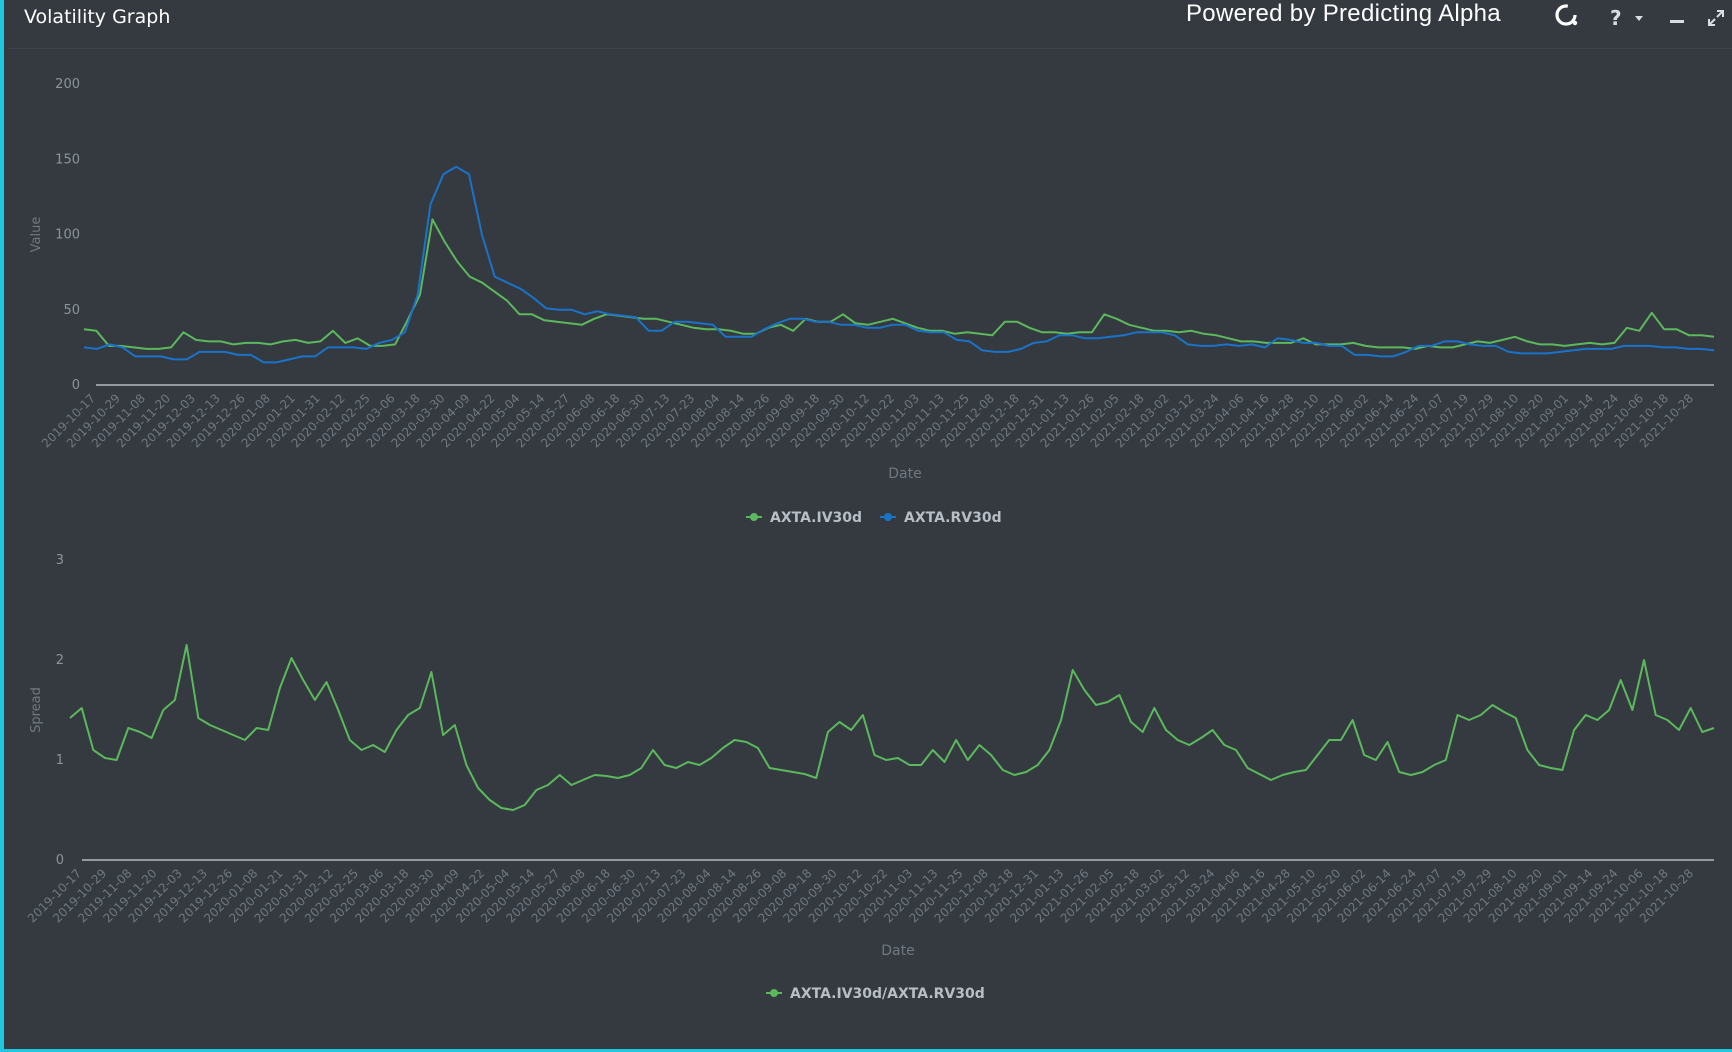  Describe the element at coordinates (1568, 15) in the screenshot. I see `predicting-alpha-logo` at that location.